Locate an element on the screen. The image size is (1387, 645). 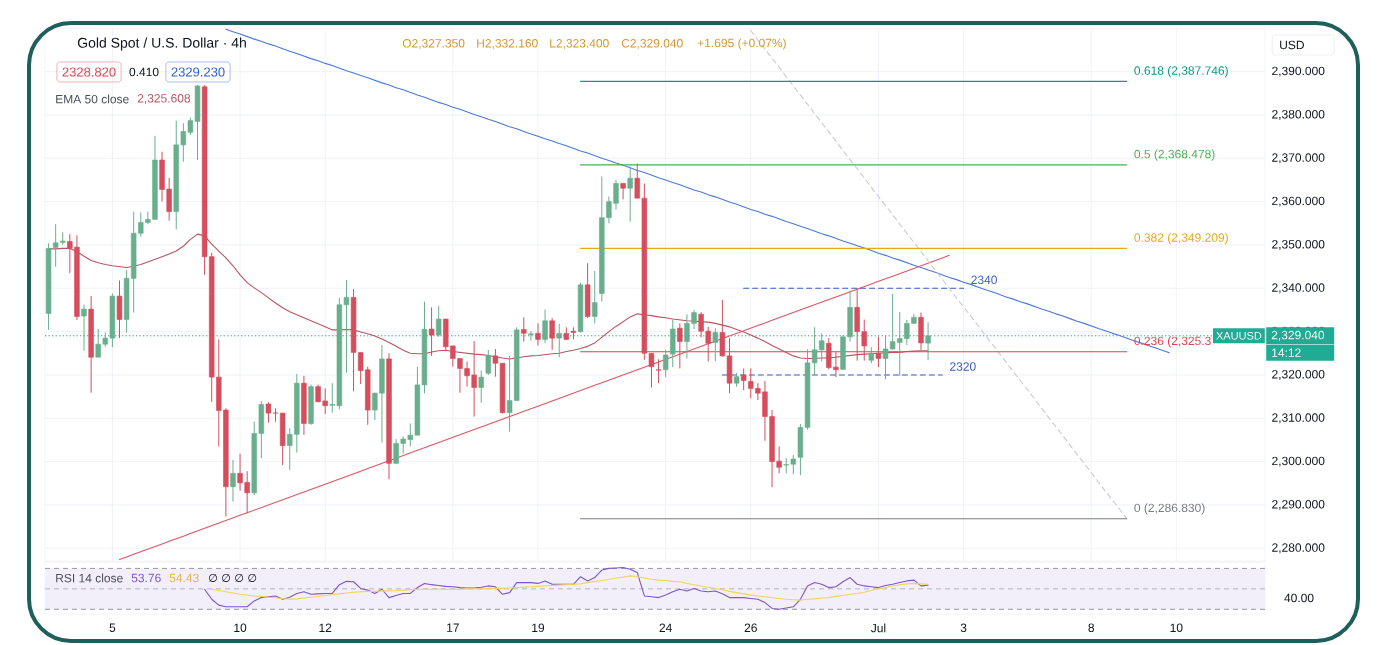
x-tick-label: 26 is located at coordinates (750, 628).